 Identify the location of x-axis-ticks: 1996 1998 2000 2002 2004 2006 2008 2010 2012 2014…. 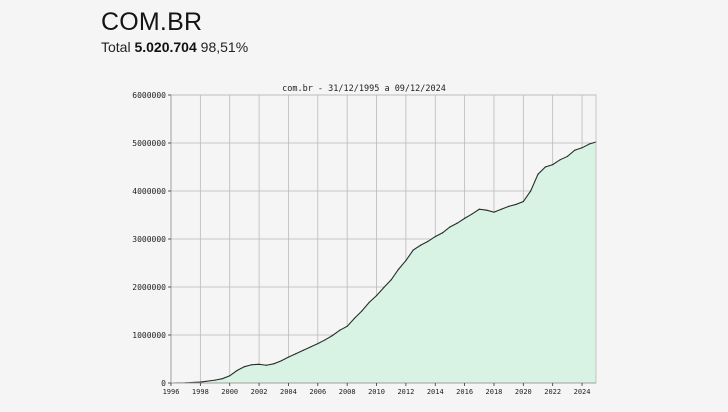
(377, 389).